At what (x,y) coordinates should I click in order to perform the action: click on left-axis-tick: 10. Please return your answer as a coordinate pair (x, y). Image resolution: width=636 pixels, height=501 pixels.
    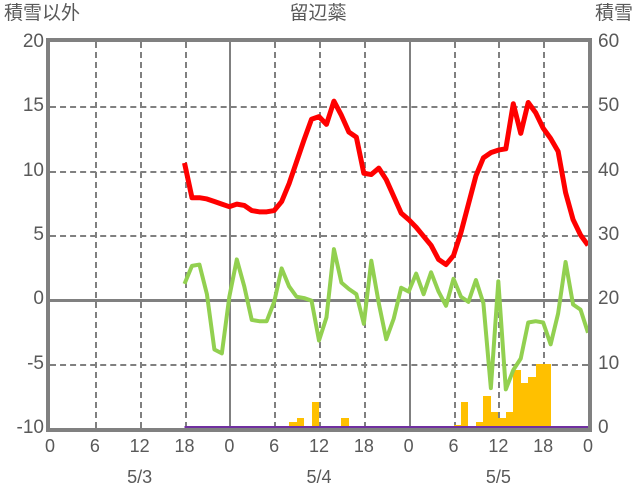
    Looking at the image, I should click on (33, 170).